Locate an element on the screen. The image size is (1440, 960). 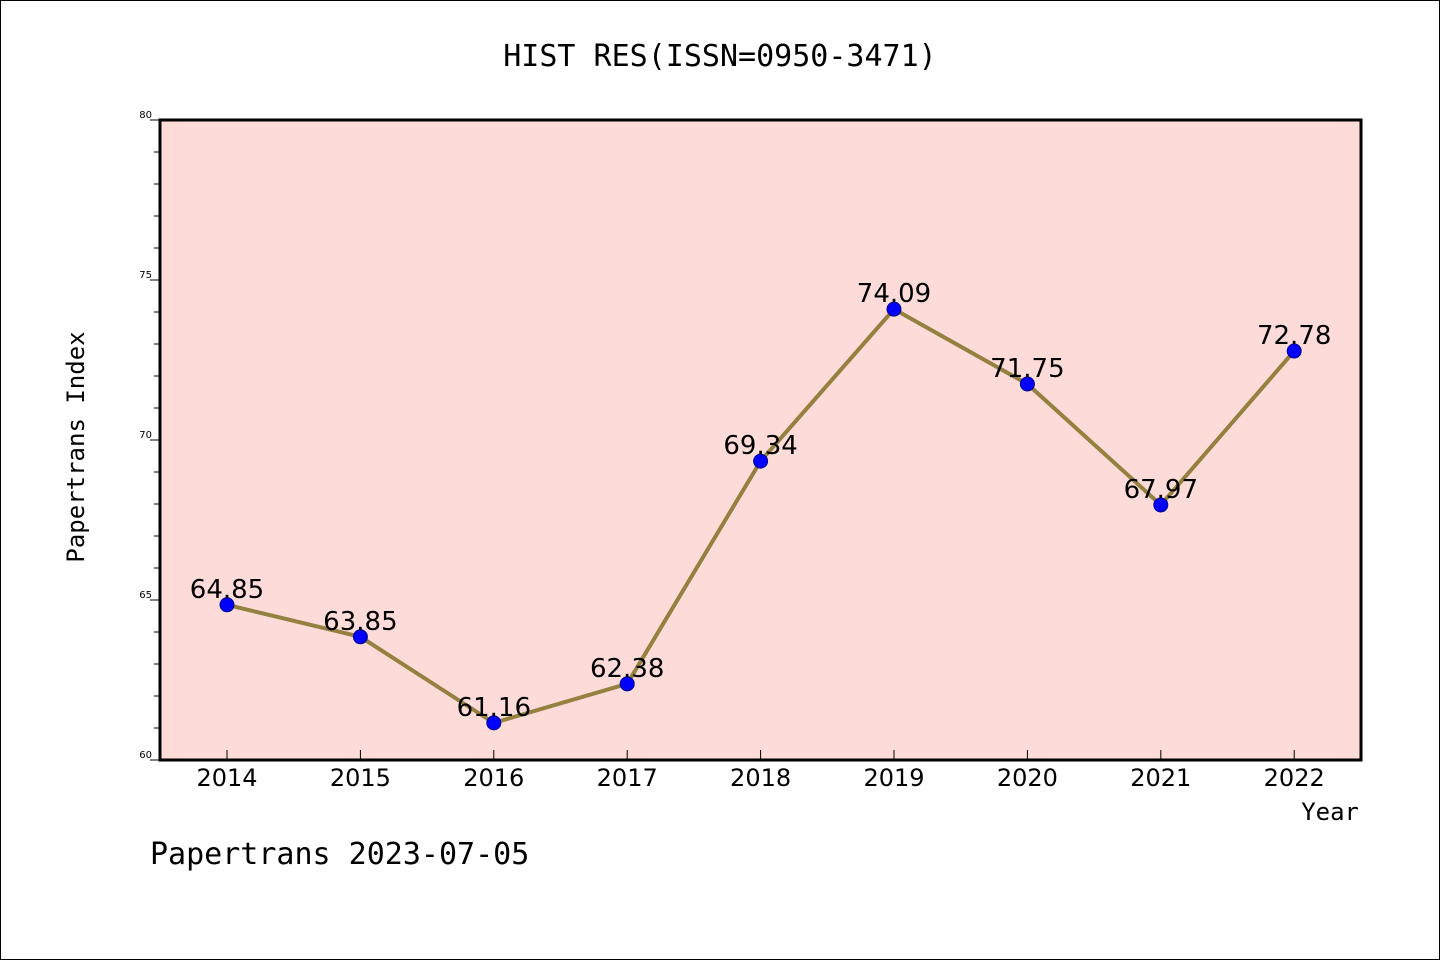
x-tick-label: 2014 is located at coordinates (226, 778).